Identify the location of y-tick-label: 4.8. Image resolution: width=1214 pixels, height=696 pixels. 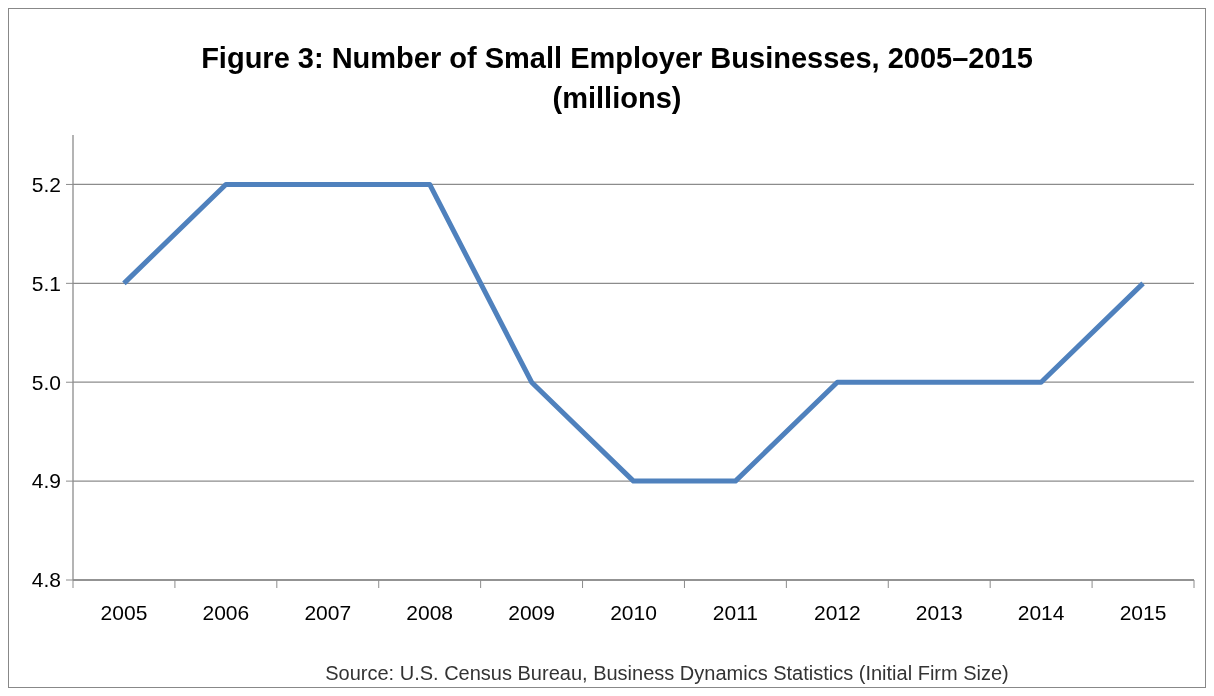
(46, 580).